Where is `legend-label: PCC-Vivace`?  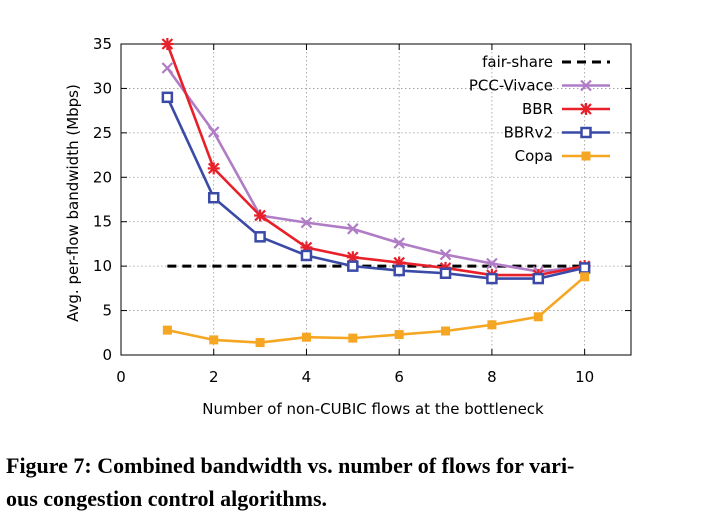
legend-label: PCC-Vivace is located at coordinates (511, 86).